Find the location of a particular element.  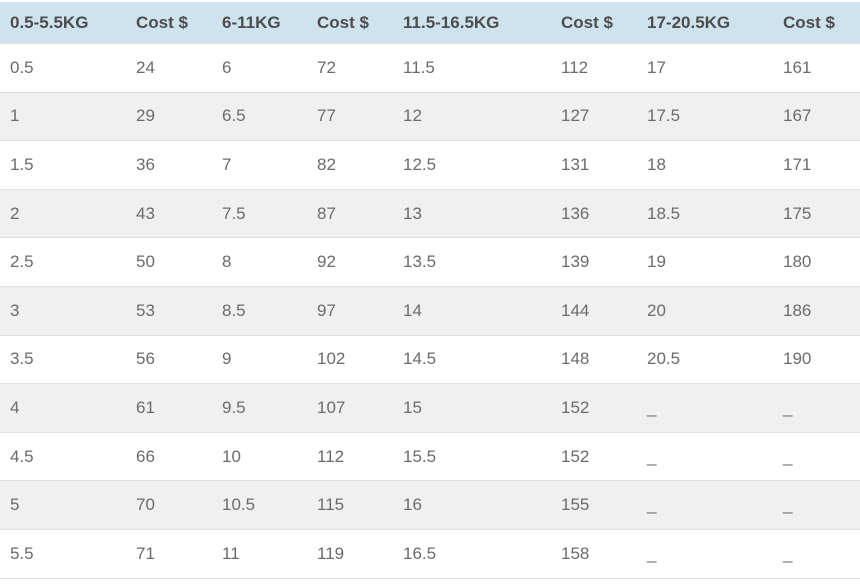

header-cell-weight-range-2: 6-11KG is located at coordinates (259, 23).